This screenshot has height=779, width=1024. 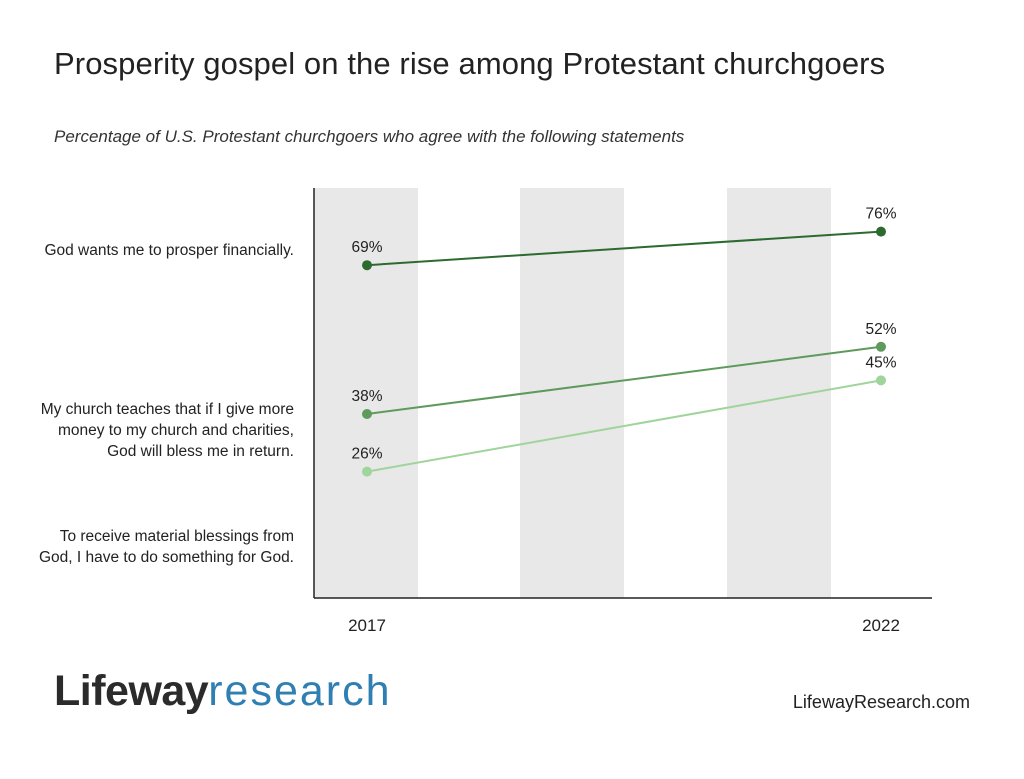 What do you see at coordinates (881, 702) in the screenshot?
I see `website-link: LifewayResearch.com` at bounding box center [881, 702].